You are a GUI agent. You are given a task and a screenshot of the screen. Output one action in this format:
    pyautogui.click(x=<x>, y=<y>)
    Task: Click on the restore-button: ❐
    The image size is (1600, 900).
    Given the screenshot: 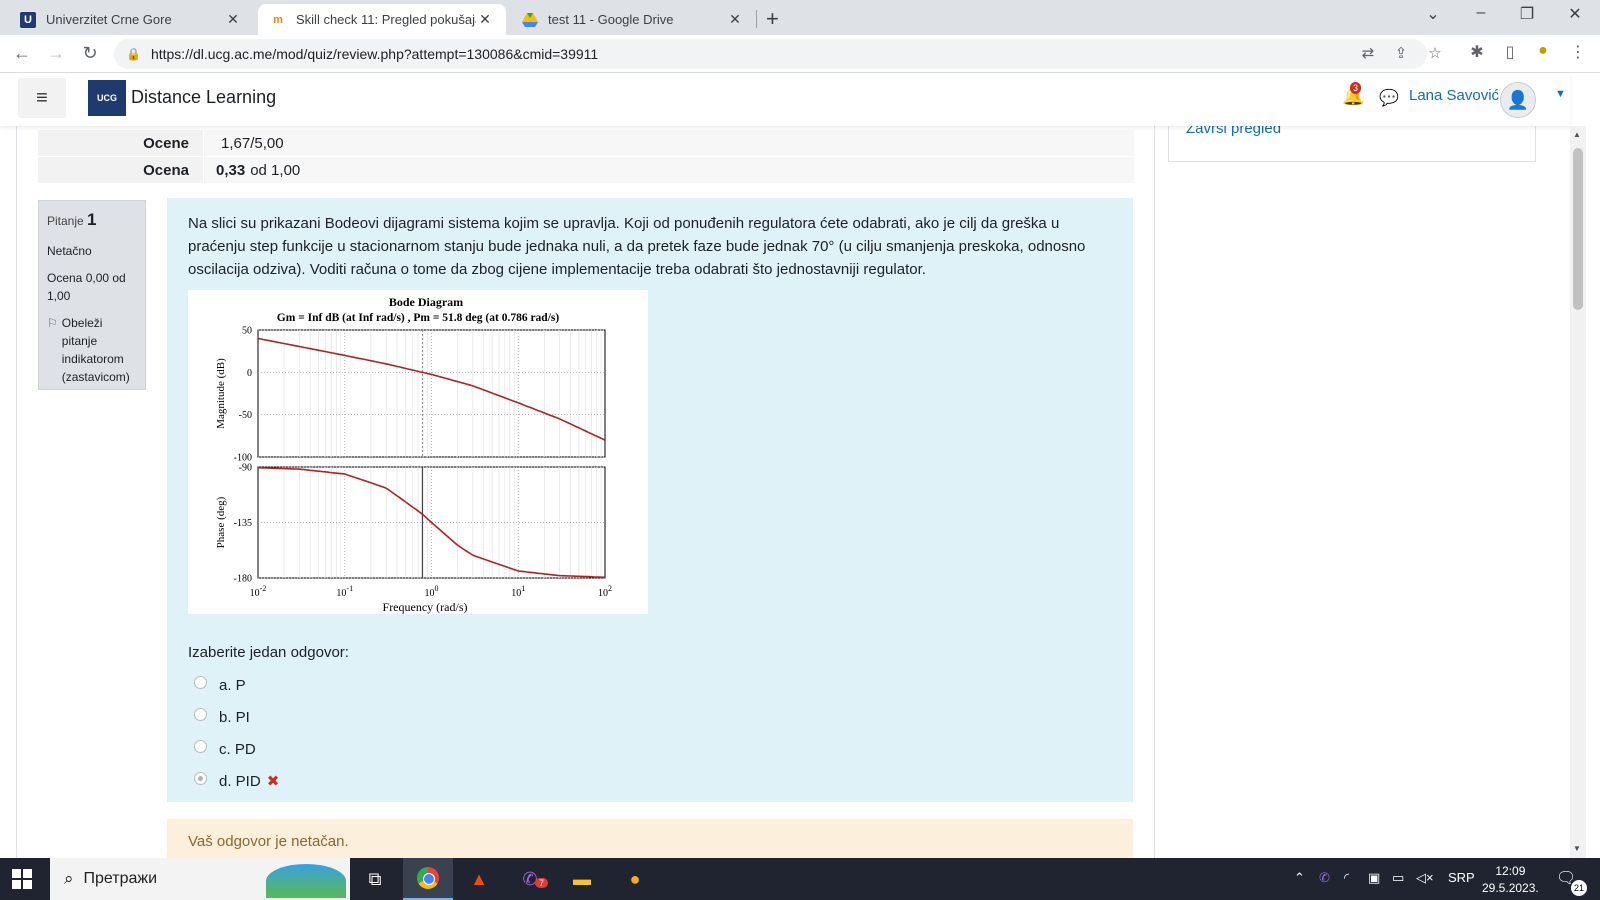 What is the action you would take?
    pyautogui.click(x=1527, y=14)
    